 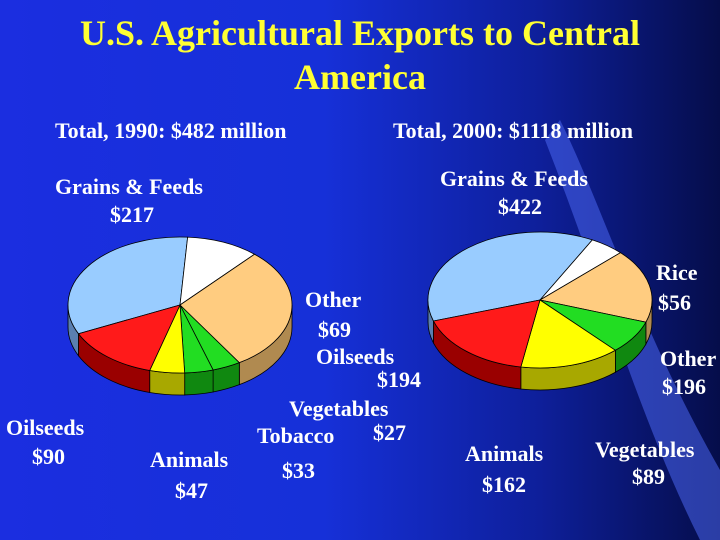 I want to click on label-rice-value: $56, so click(x=674, y=302).